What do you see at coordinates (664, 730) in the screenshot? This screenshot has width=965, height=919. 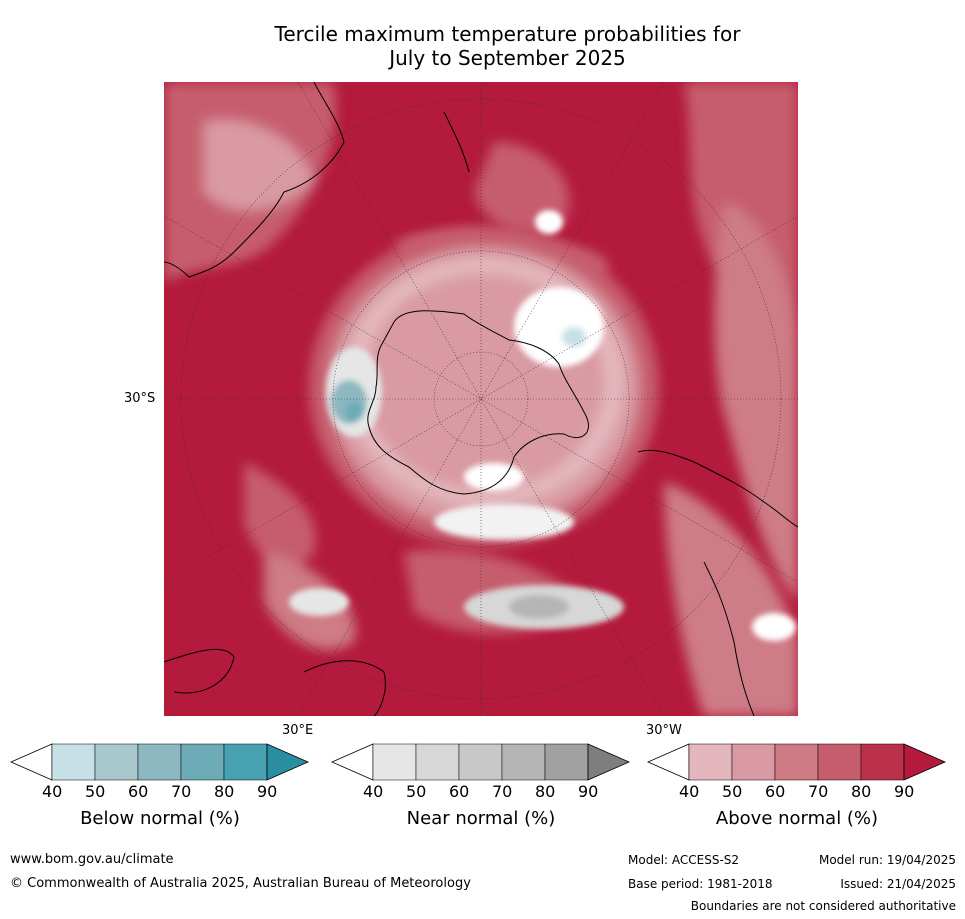 I see `longitude-label-west: 30°W` at bounding box center [664, 730].